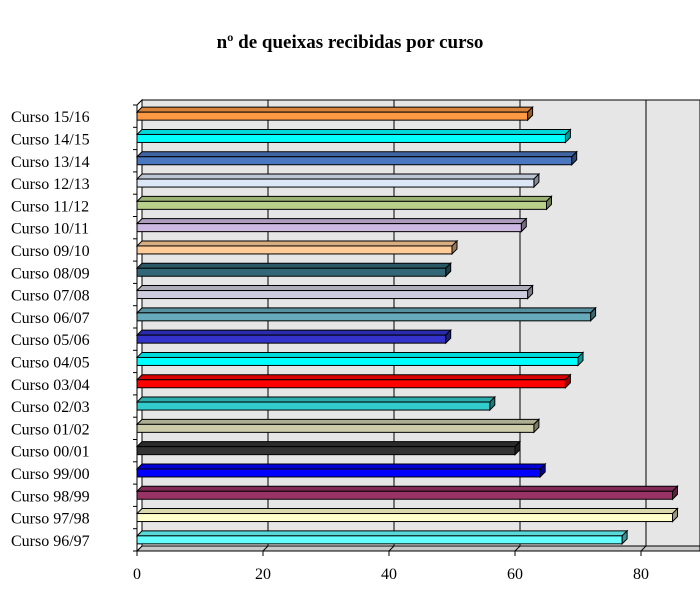 The image size is (700, 591). What do you see at coordinates (417, 548) in the screenshot?
I see `plot-floor` at bounding box center [417, 548].